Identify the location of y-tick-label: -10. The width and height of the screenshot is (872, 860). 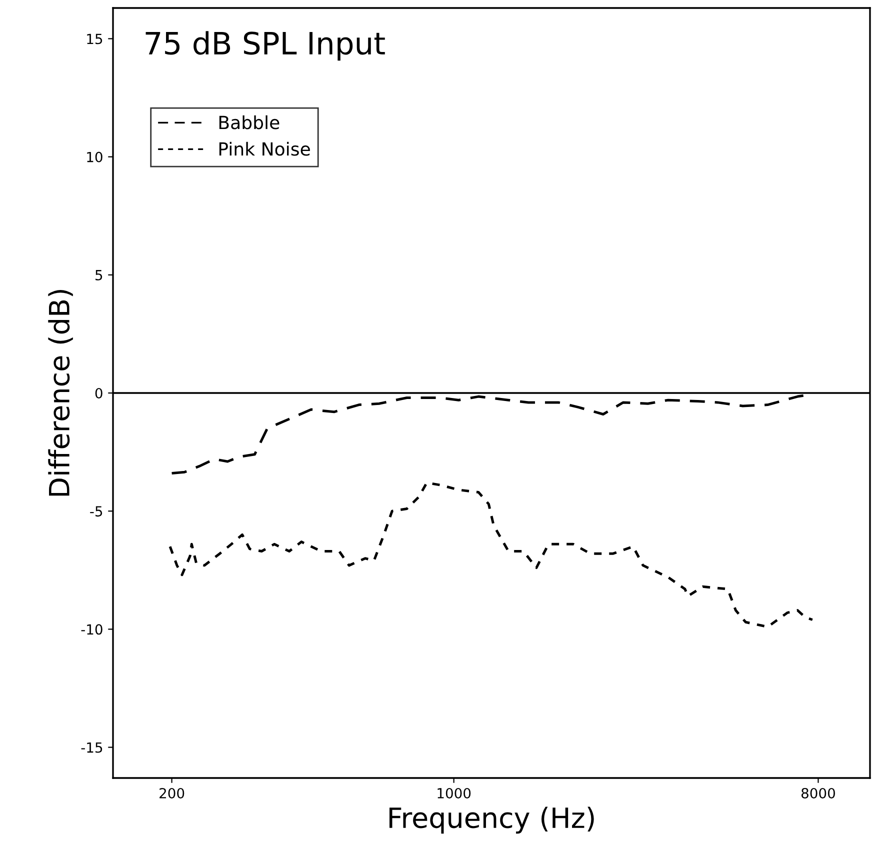
(91, 629).